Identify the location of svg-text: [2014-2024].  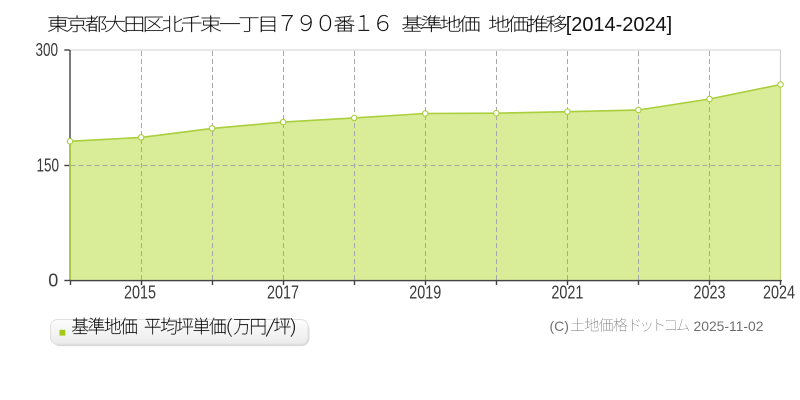
(619, 25).